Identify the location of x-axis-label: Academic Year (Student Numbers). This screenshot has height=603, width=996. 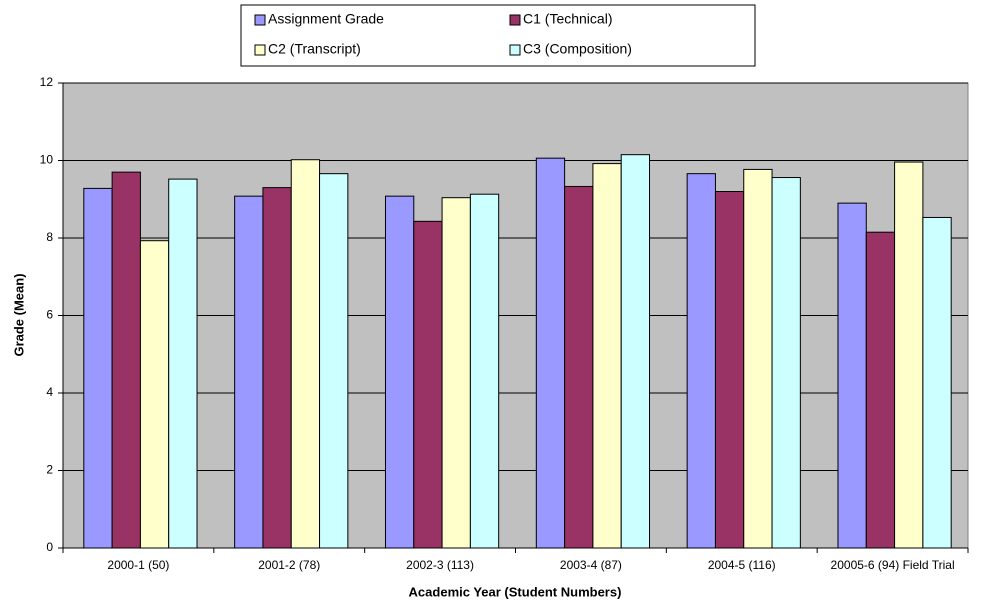
(515, 591).